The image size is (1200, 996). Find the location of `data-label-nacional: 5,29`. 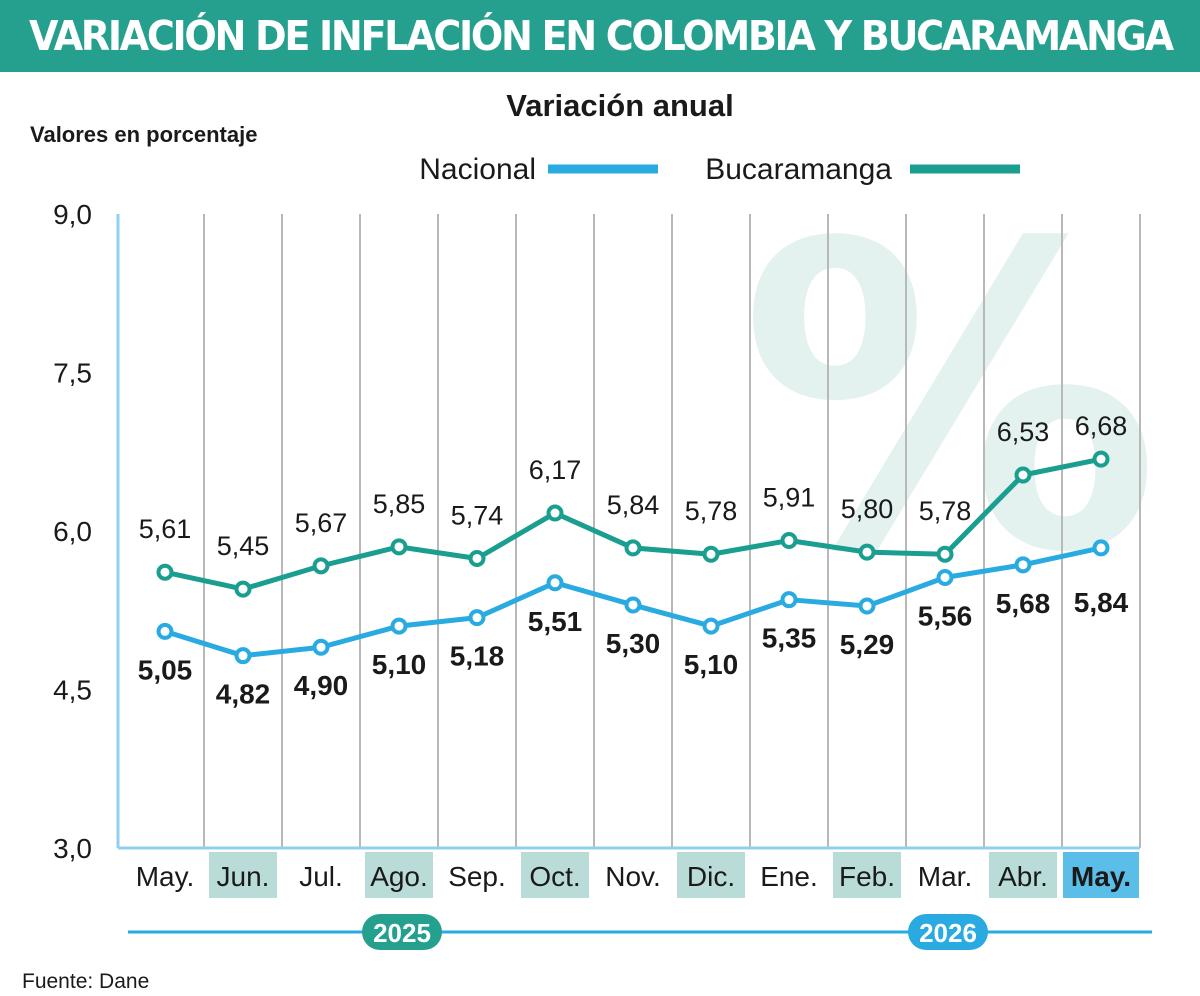

data-label-nacional: 5,29 is located at coordinates (867, 644).